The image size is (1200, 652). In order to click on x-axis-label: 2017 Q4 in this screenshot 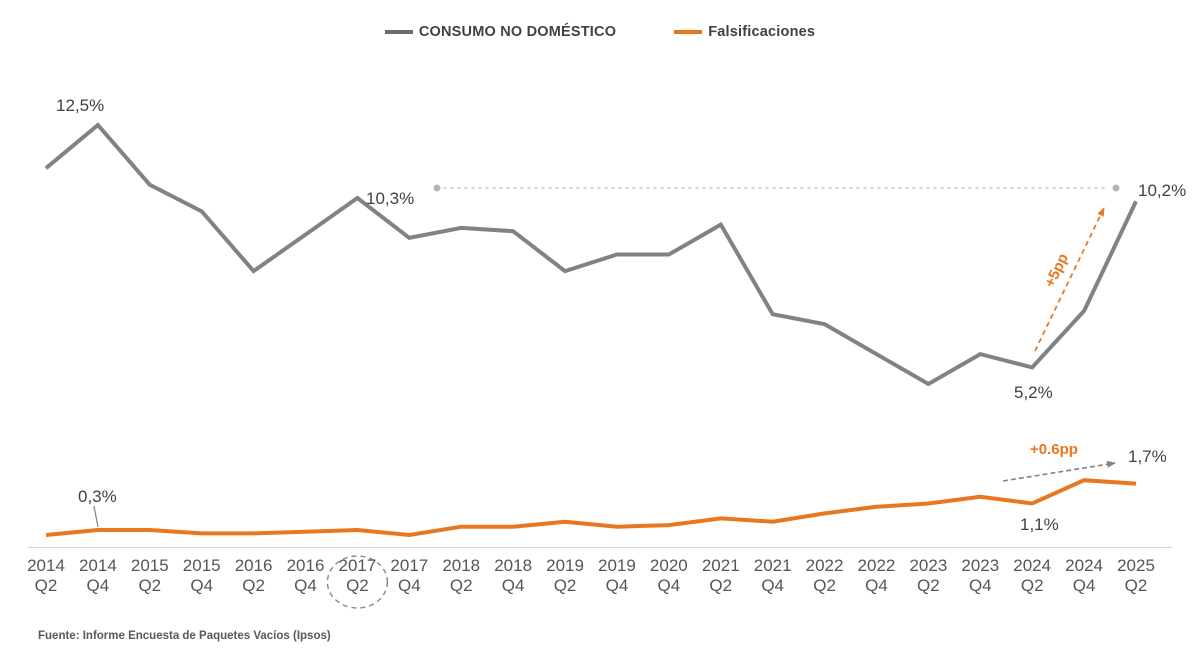, I will do `click(409, 575)`.